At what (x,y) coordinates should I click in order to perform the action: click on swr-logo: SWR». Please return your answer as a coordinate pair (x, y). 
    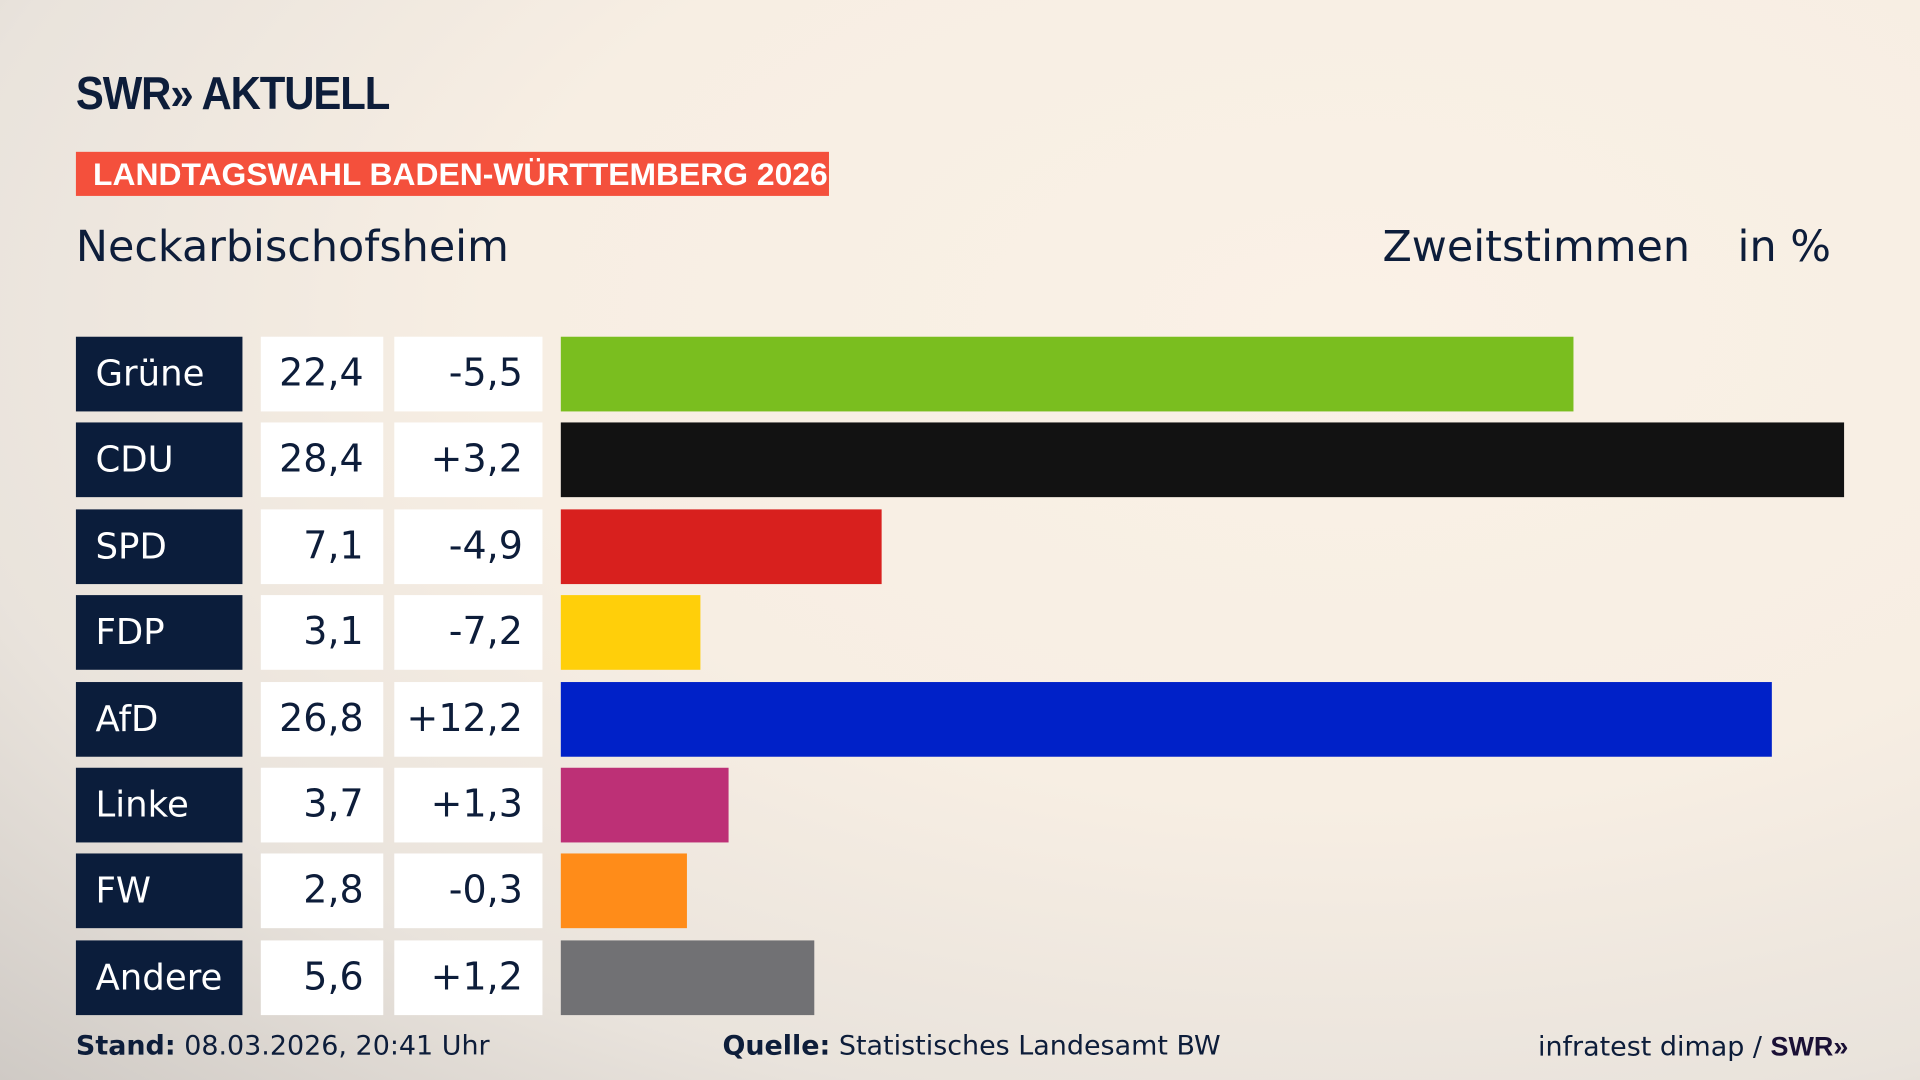
    Looking at the image, I should click on (1809, 1046).